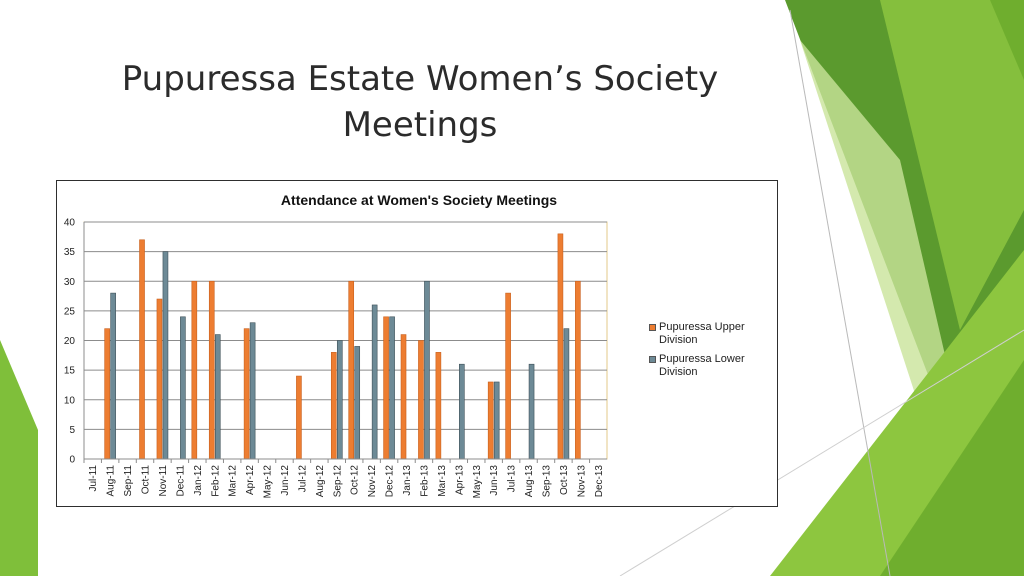  What do you see at coordinates (128, 481) in the screenshot?
I see `x-tick-label: Sep-11` at bounding box center [128, 481].